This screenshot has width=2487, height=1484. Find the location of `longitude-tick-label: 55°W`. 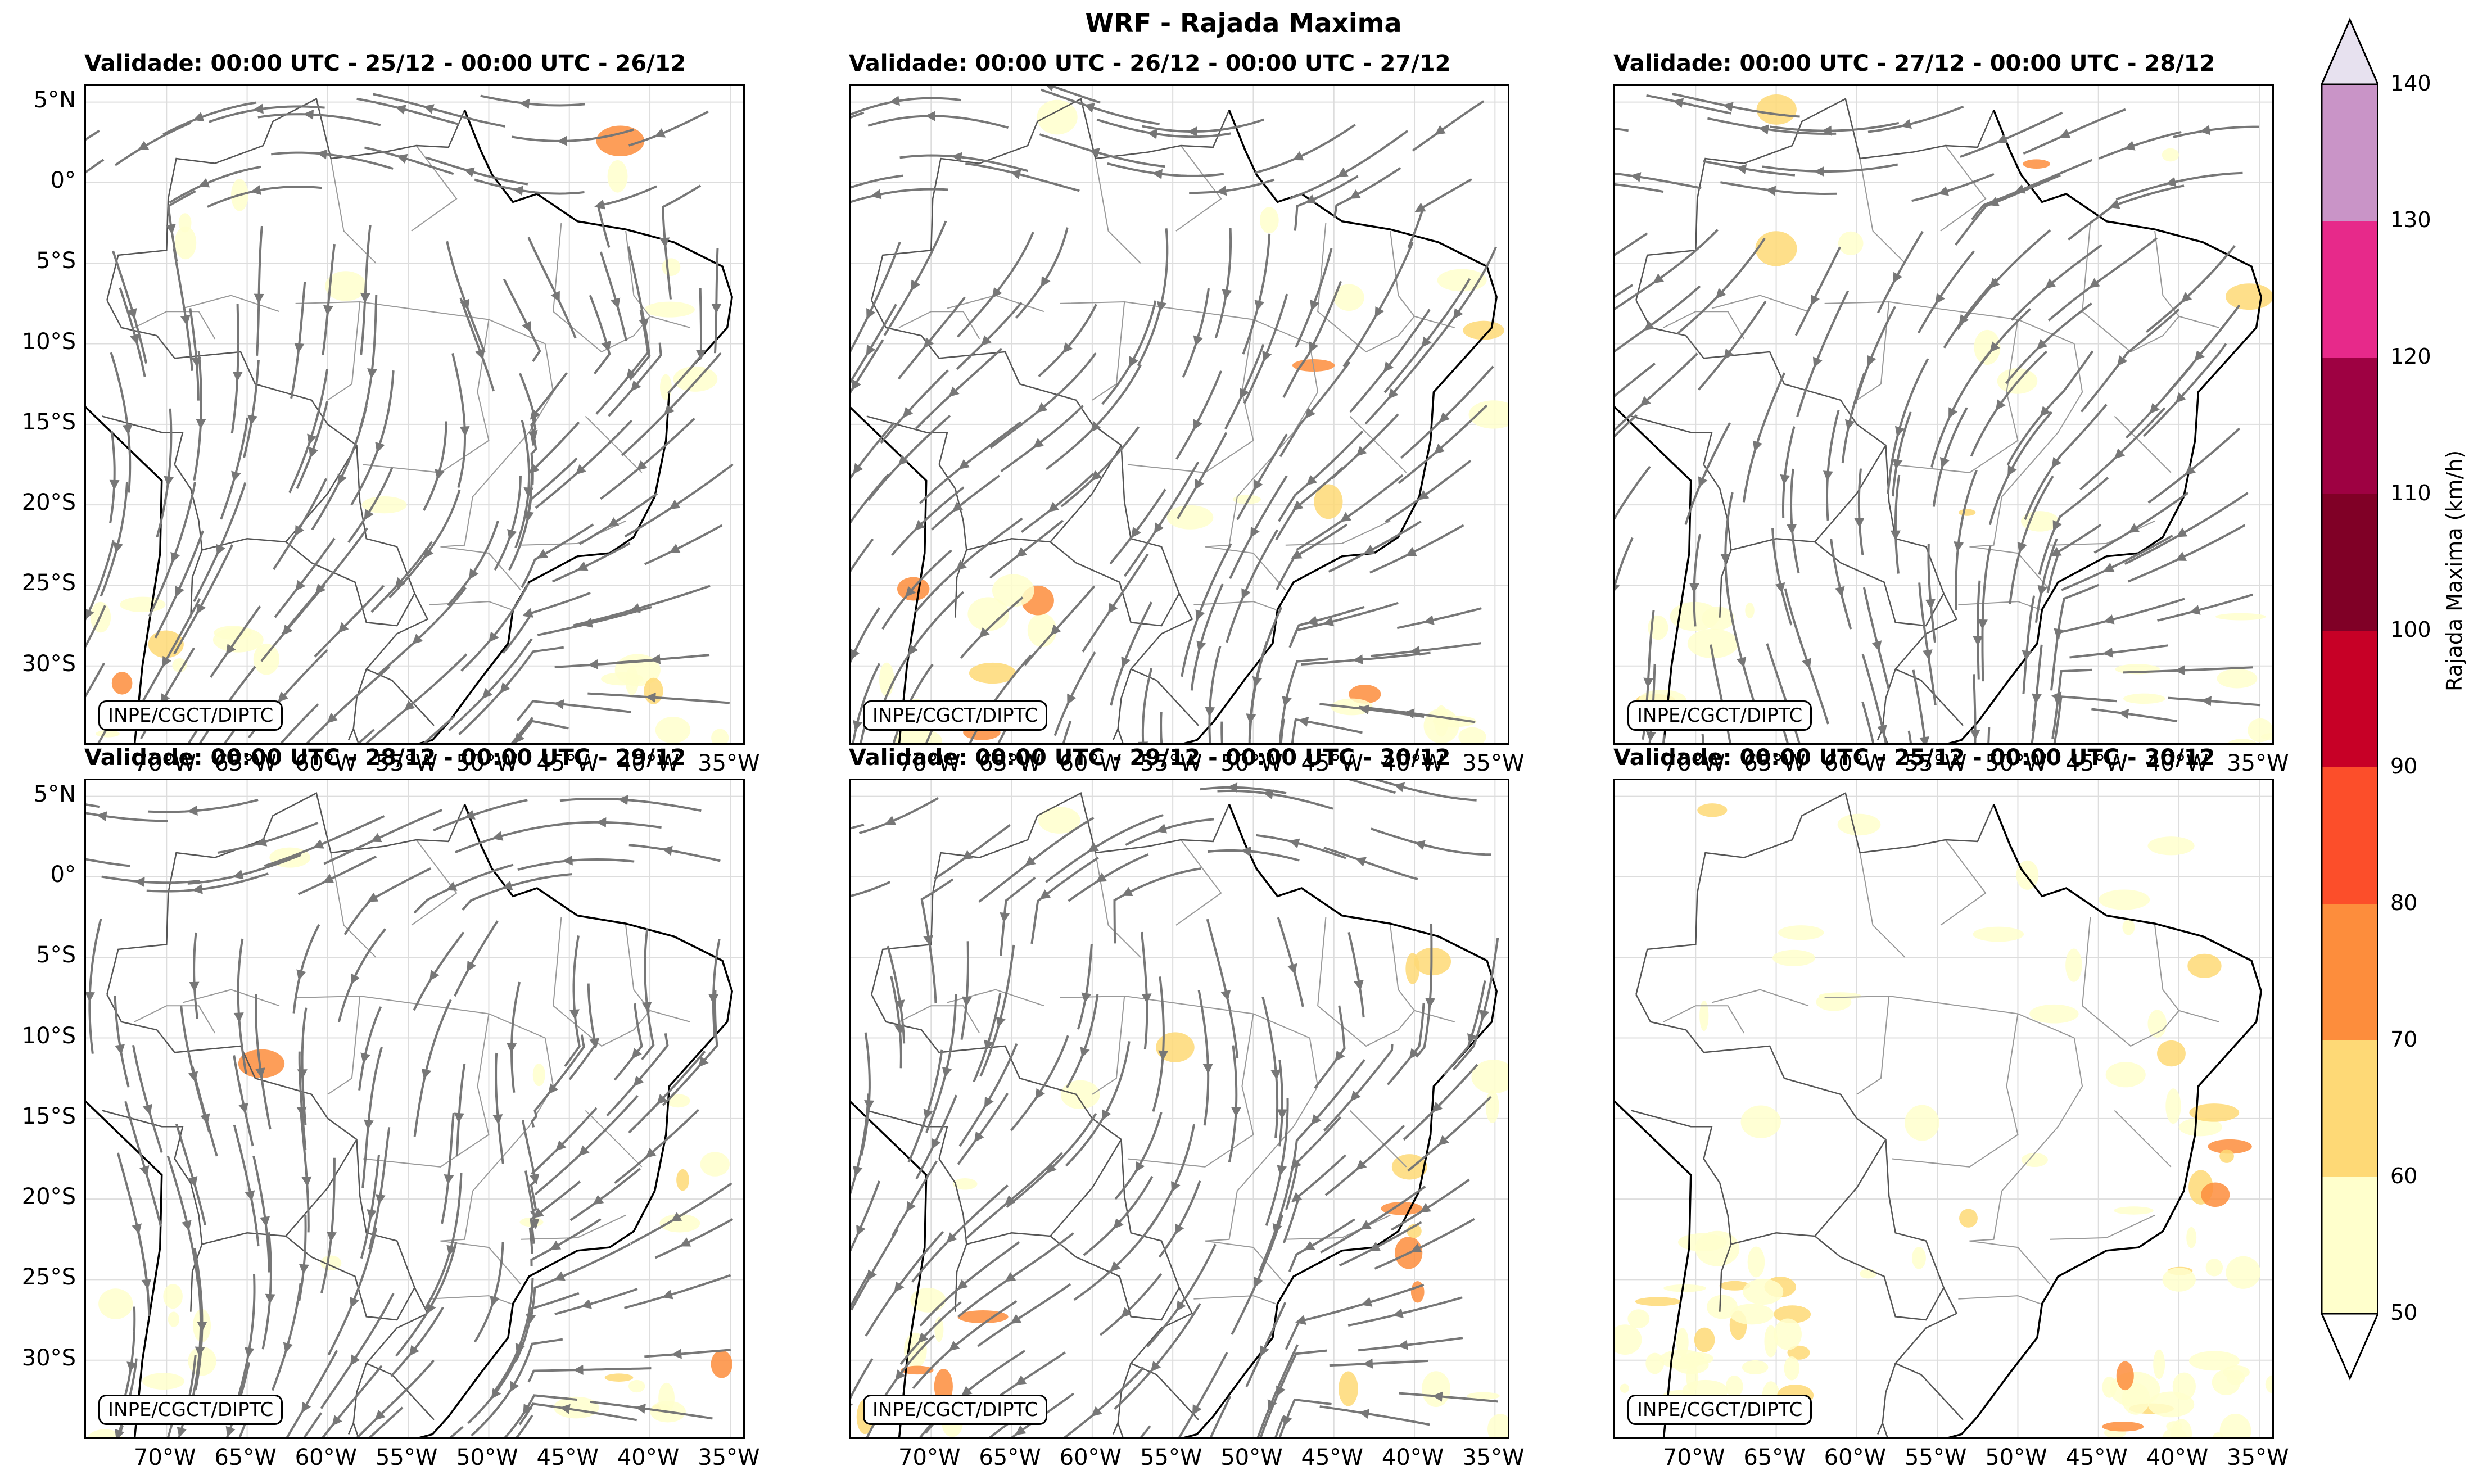

longitude-tick-label: 55°W is located at coordinates (1171, 1458).